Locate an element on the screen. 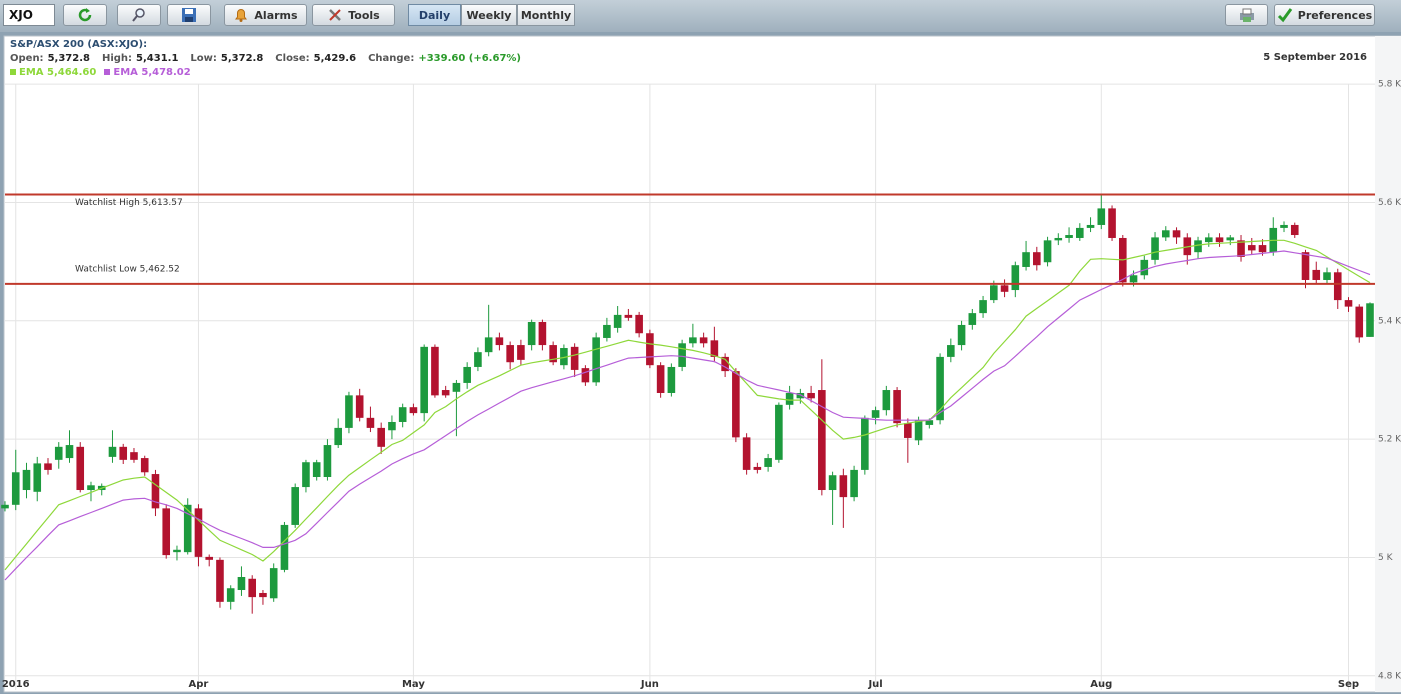  legend: EMA 5,464.60 EMA 5,478.02 is located at coordinates (271, 73).